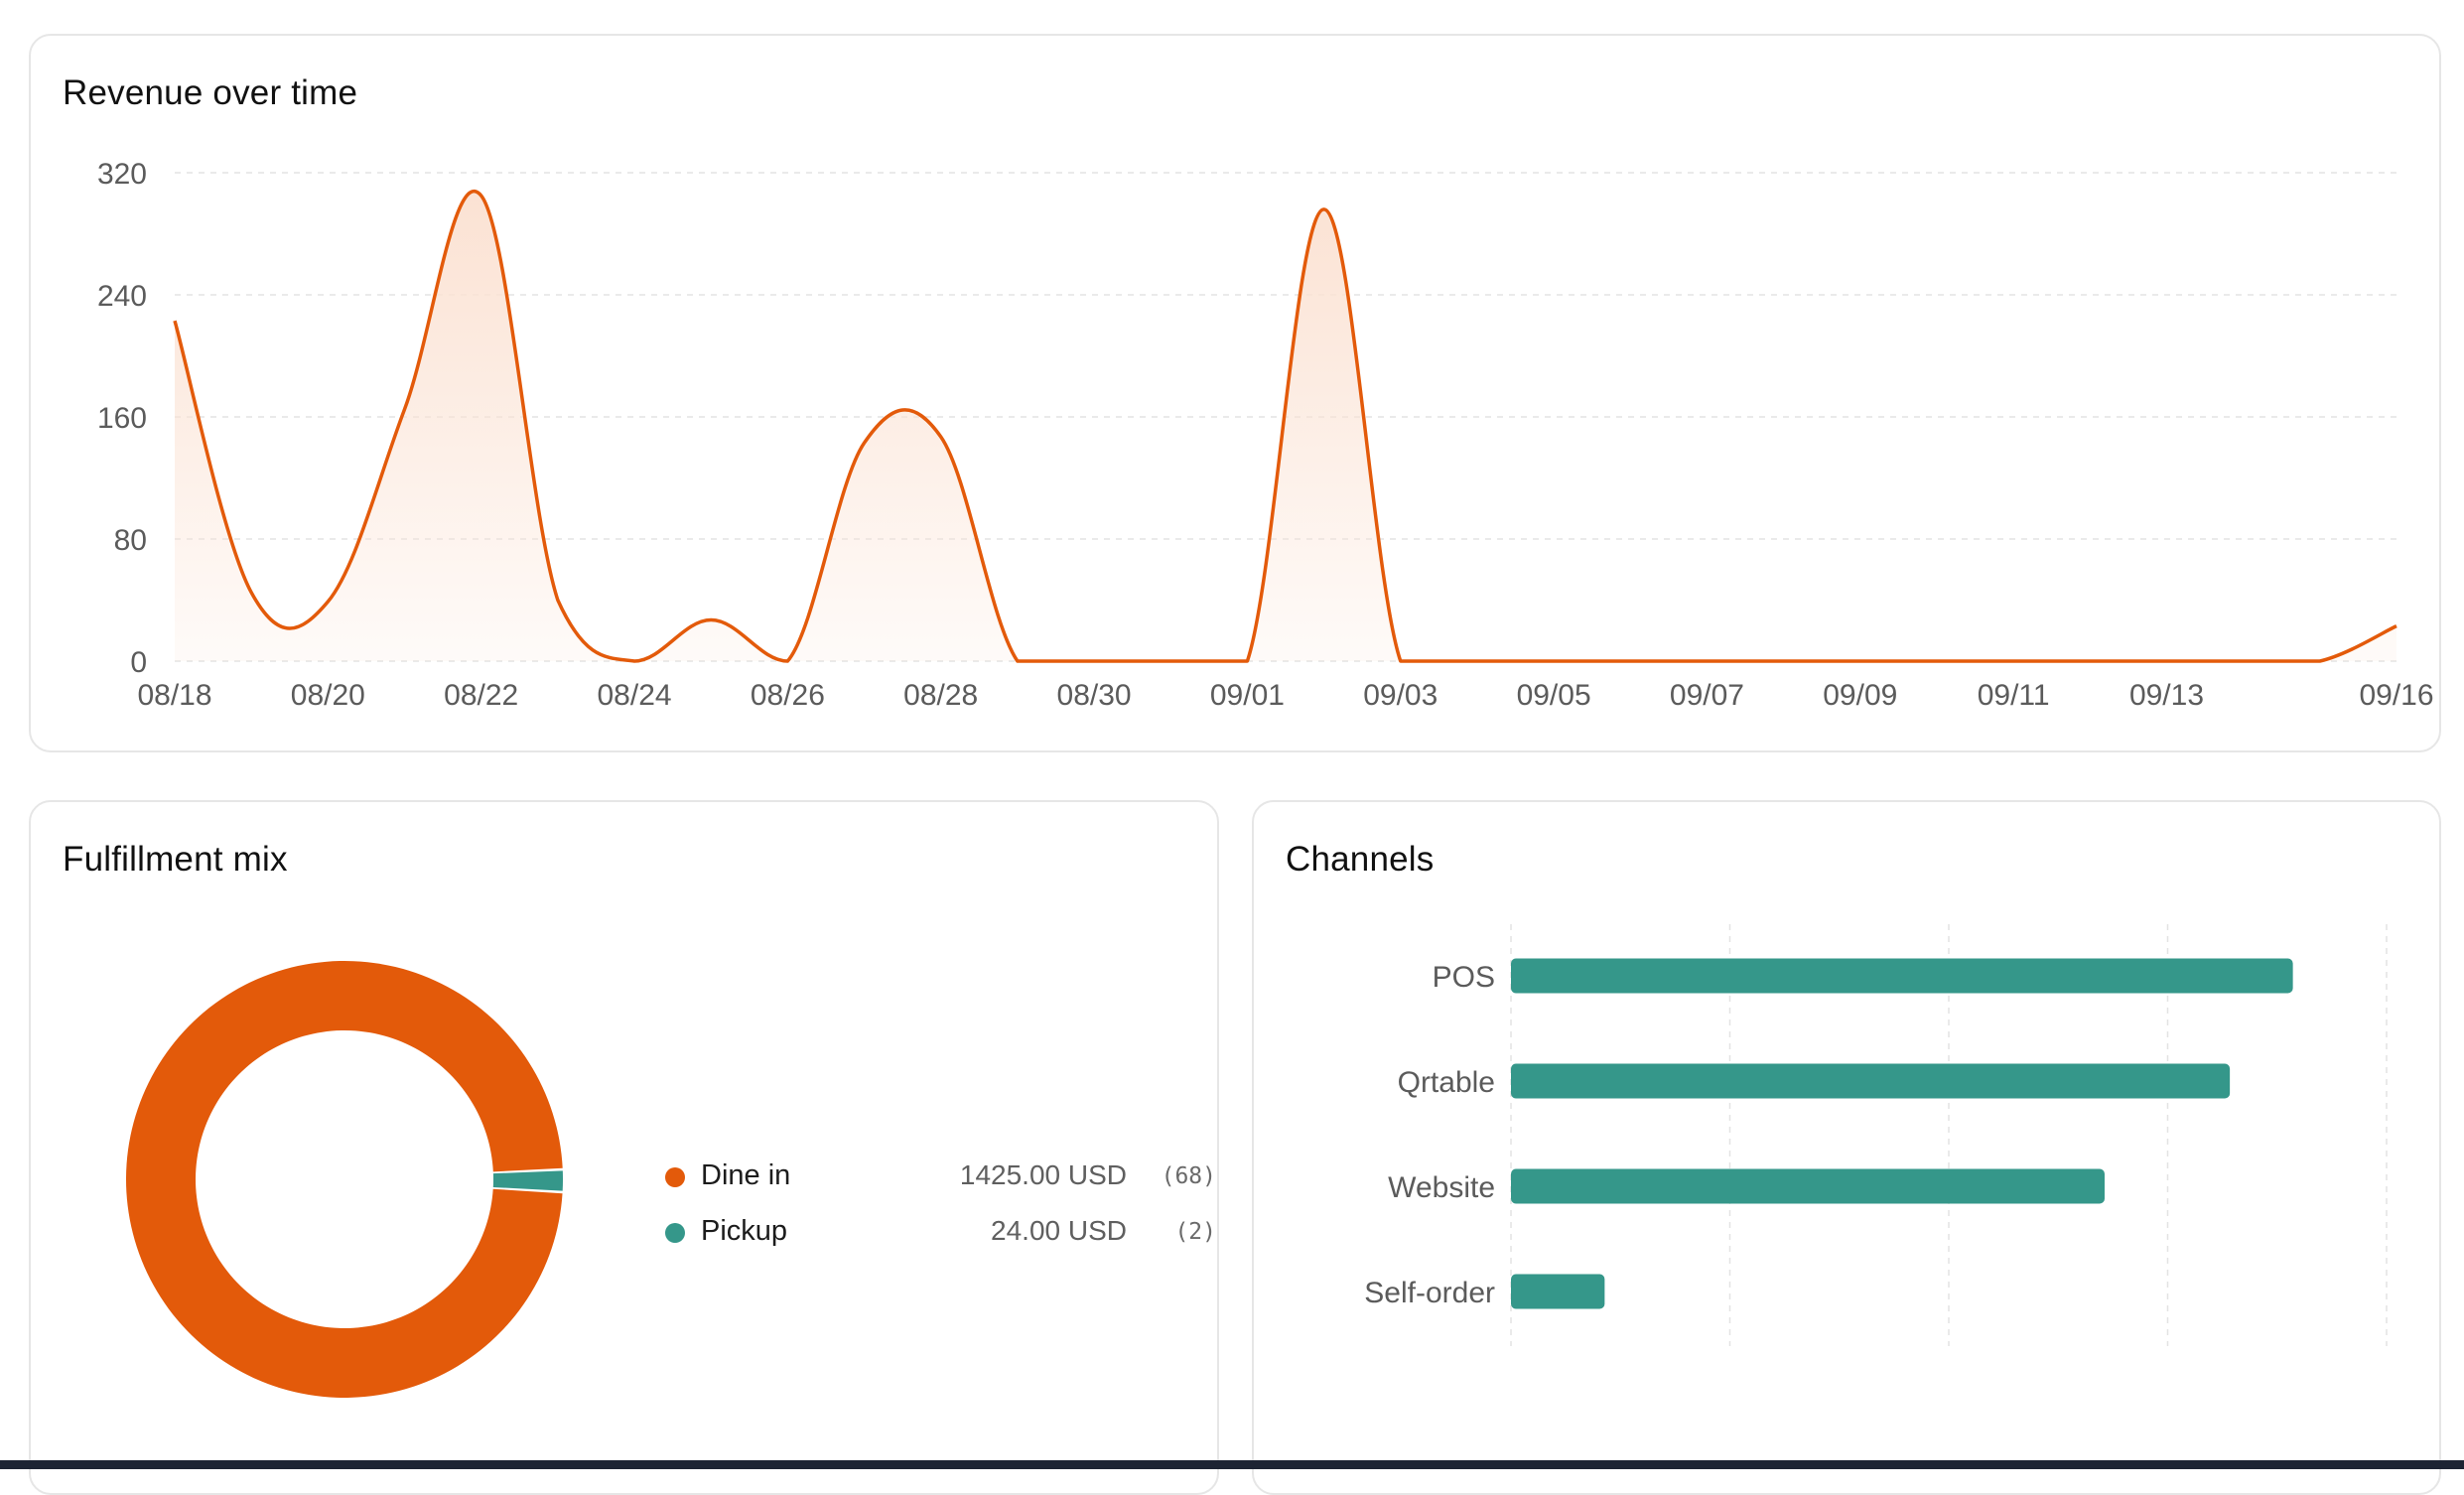 The height and width of the screenshot is (1495, 2464). Describe the element at coordinates (940, 1235) in the screenshot. I see `legend-item-pickup: Pickup 24.00 USD (2)` at that location.